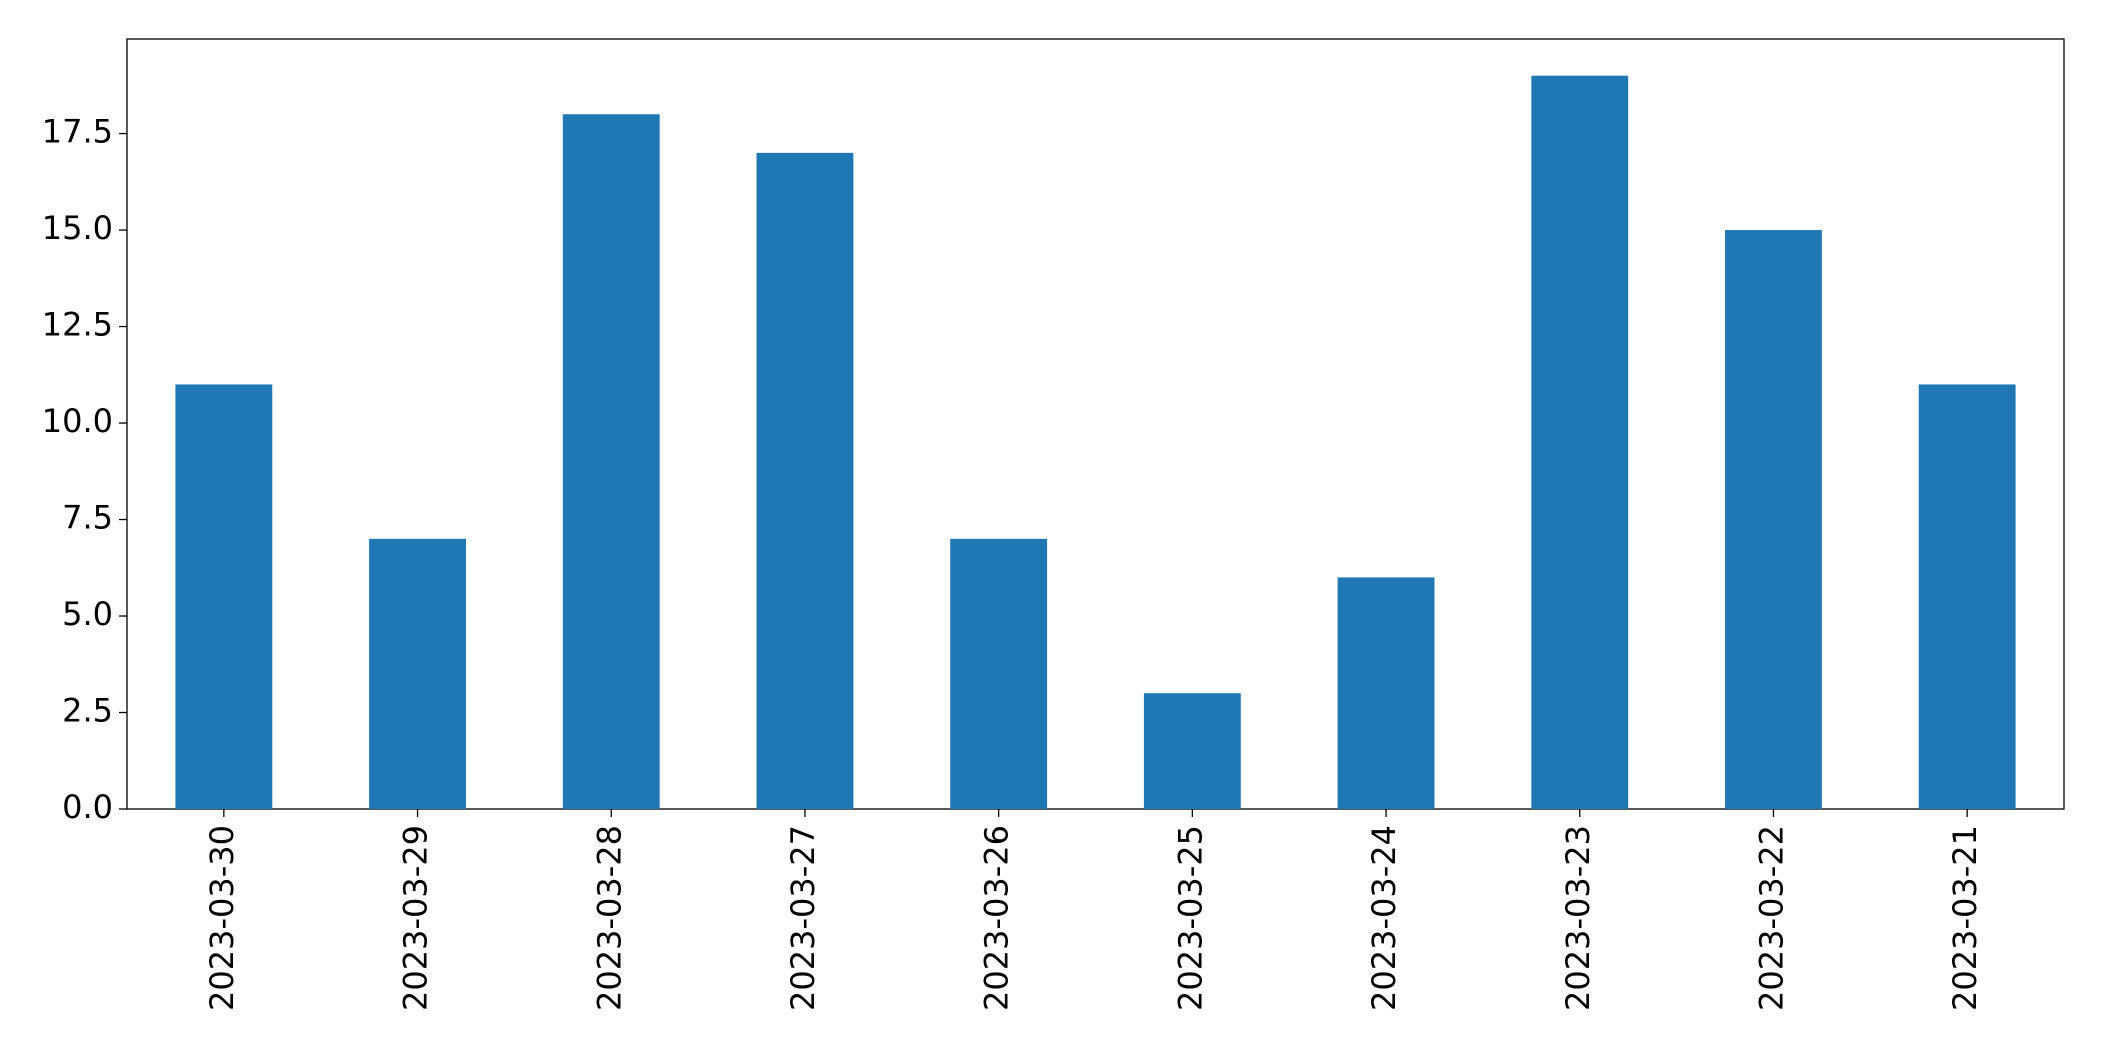 Image resolution: width=2104 pixels, height=1061 pixels. What do you see at coordinates (77, 228) in the screenshot?
I see `y-tick-label: 15.0` at bounding box center [77, 228].